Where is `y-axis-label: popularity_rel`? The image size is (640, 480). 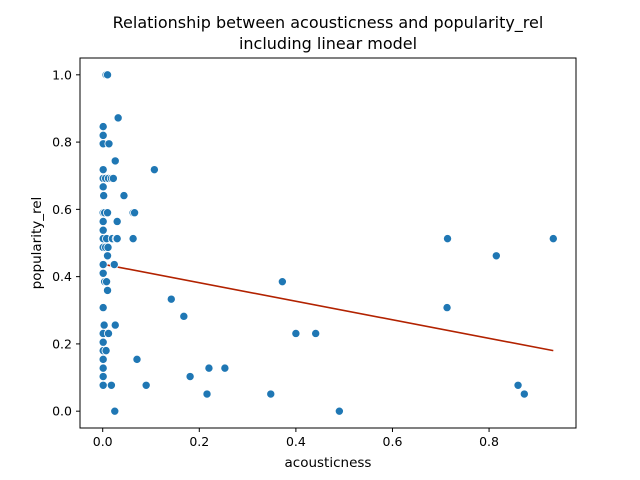
y-axis-label: popularity_rel is located at coordinates (37, 243).